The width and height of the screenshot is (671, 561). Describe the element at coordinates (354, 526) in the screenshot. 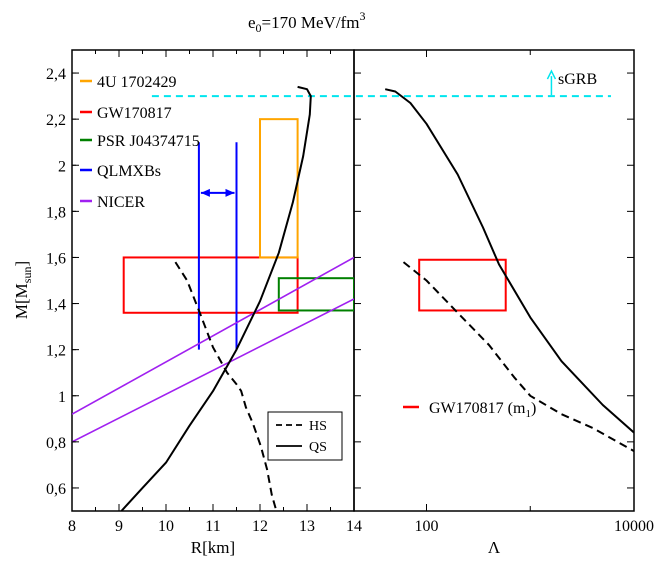

I see `x-tick-label-p0-6: 14` at that location.